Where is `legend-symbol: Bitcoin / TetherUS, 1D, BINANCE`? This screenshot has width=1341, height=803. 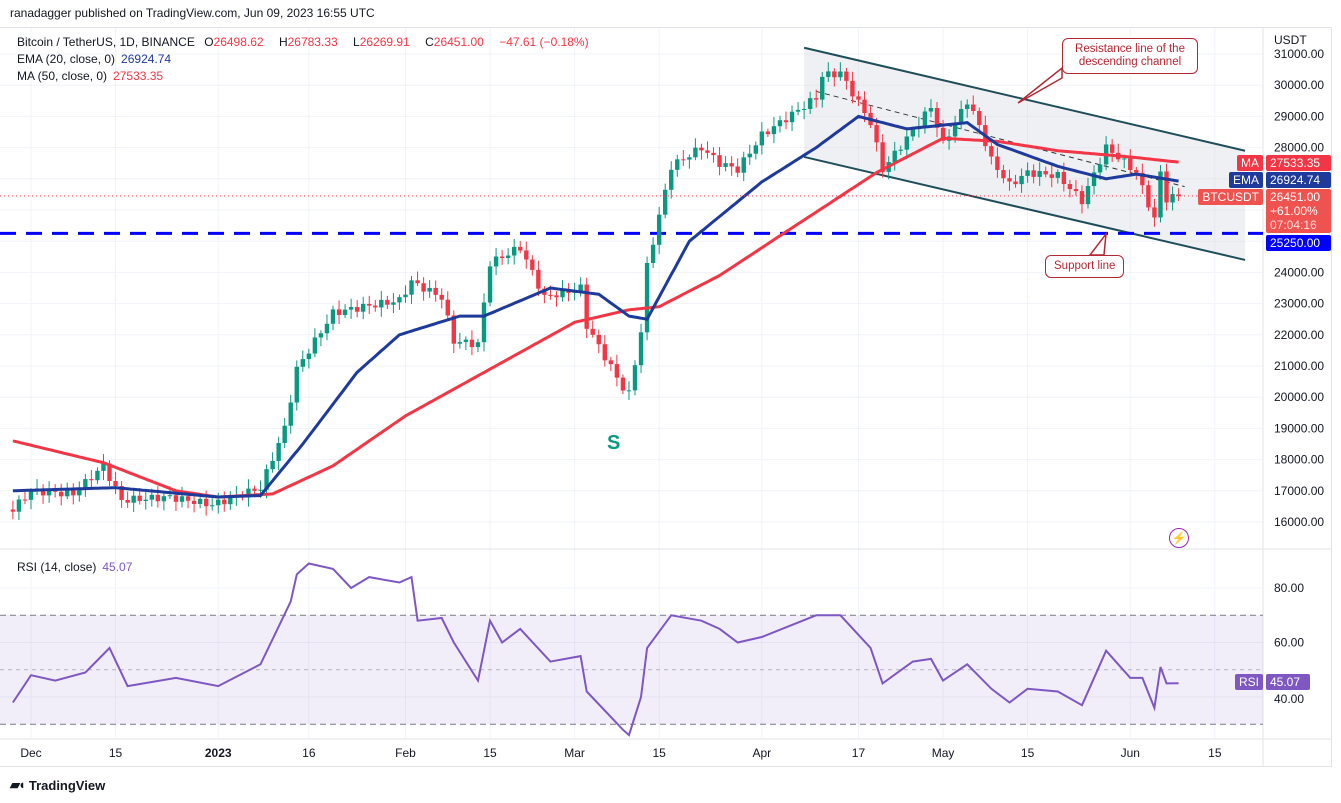
legend-symbol: Bitcoin / TetherUS, 1D, BINANCE is located at coordinates (106, 42).